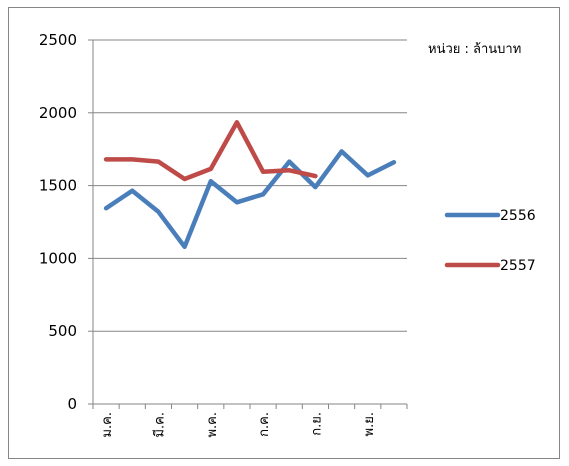 The image size is (569, 466). I want to click on y-tick-label: 2500, so click(58, 40).